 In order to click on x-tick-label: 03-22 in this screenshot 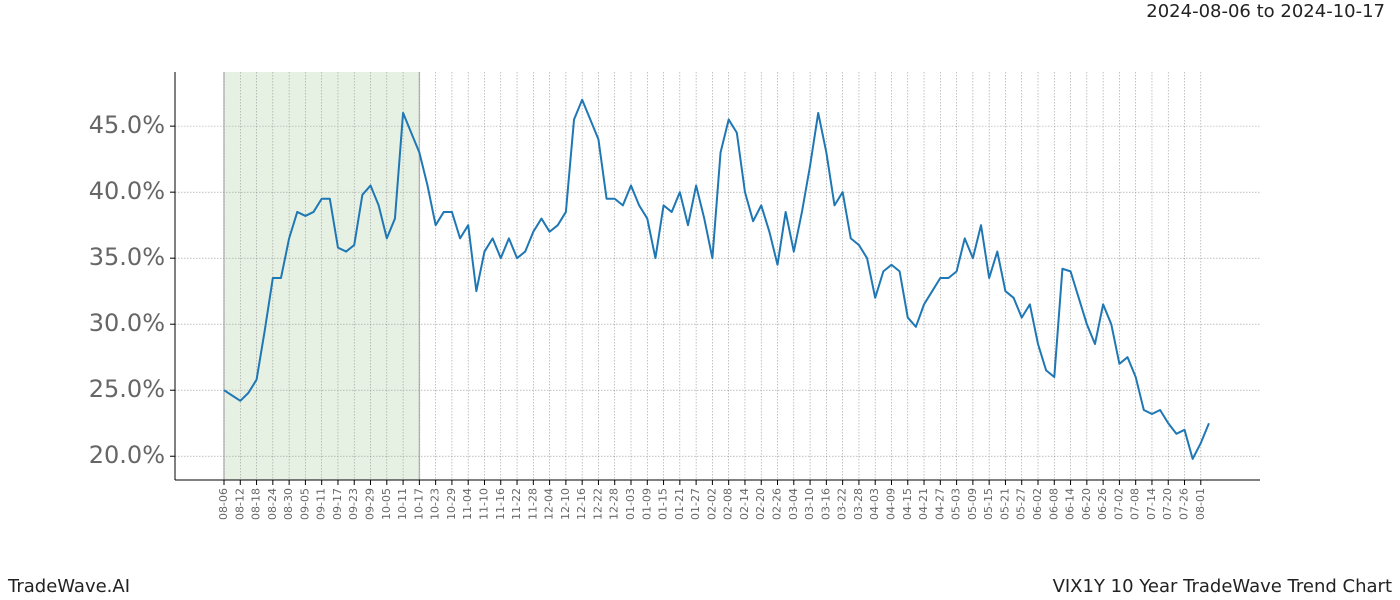, I will do `click(842, 504)`.